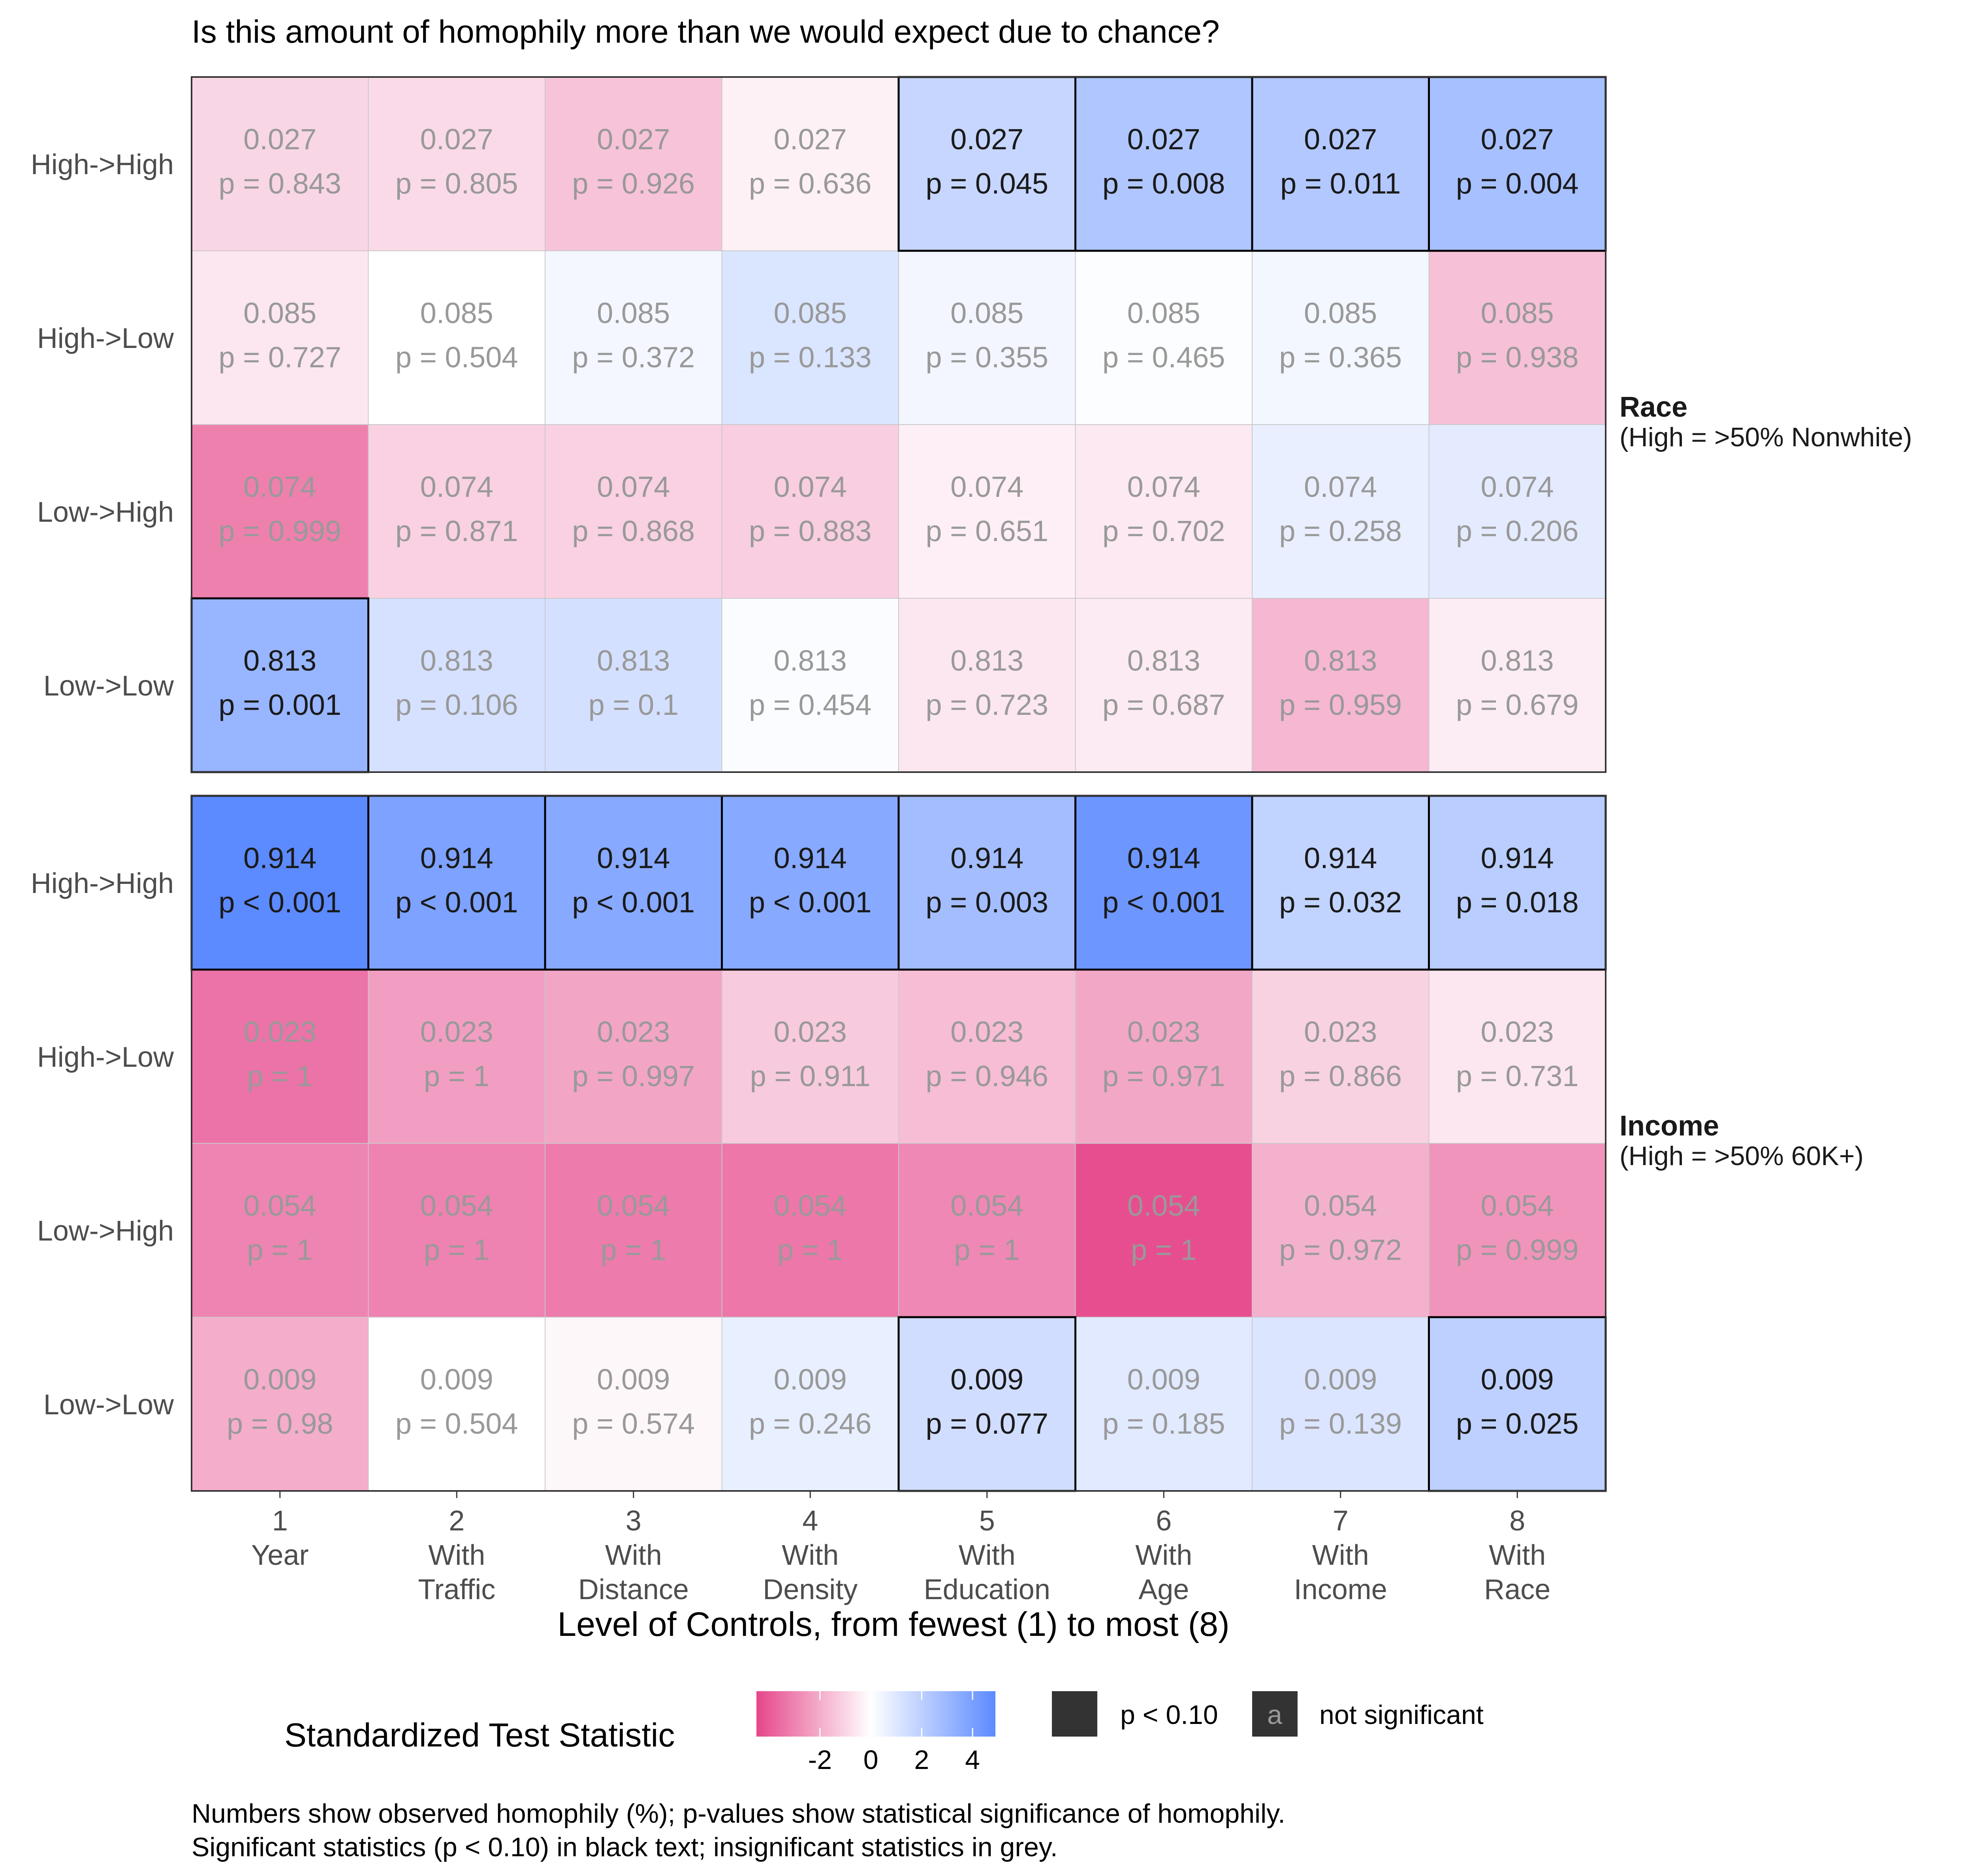  I want to click on x-tick-number: 2, so click(457, 1521).